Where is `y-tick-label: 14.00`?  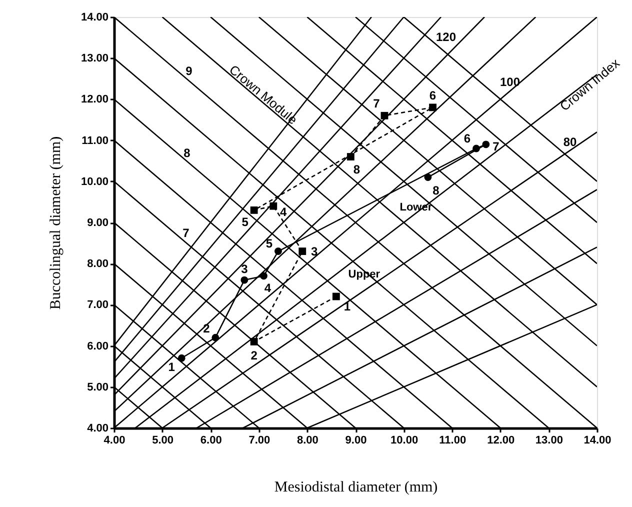 y-tick-label: 14.00 is located at coordinates (94, 18).